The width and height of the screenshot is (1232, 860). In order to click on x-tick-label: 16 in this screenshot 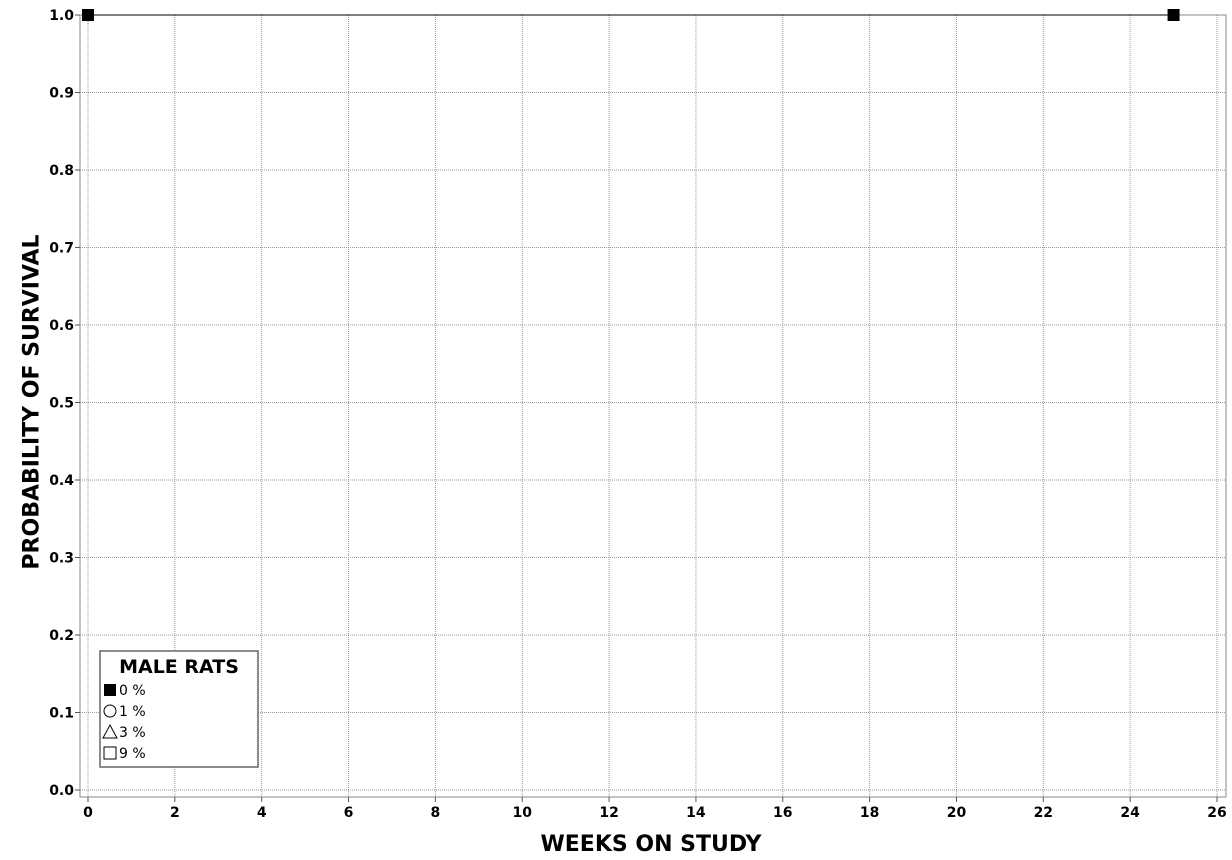, I will do `click(782, 813)`.